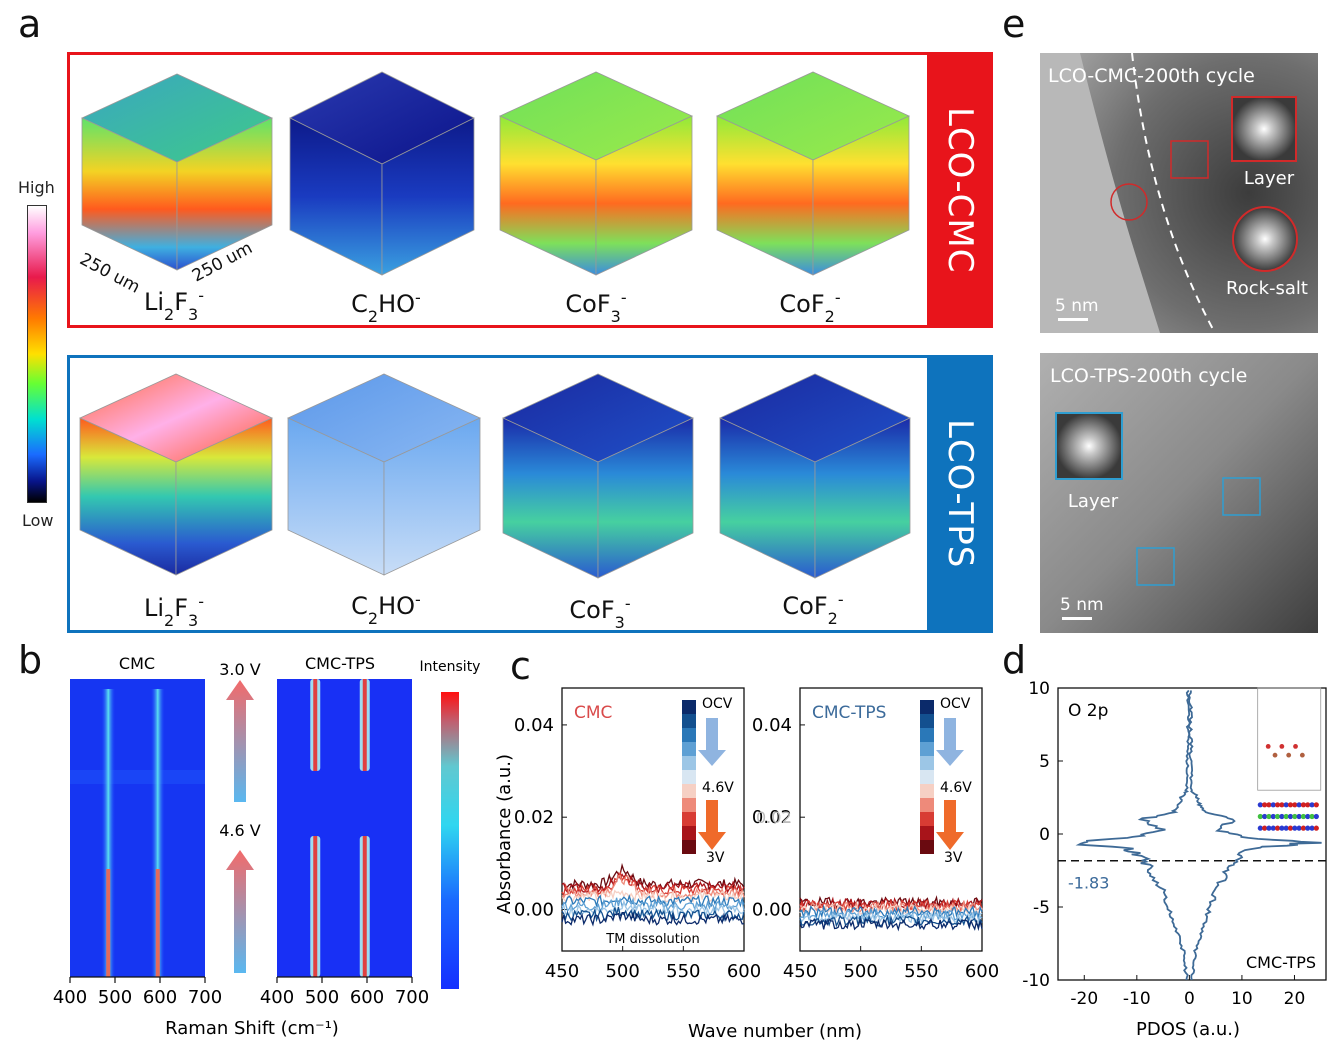 Image resolution: width=1335 pixels, height=1050 pixels. I want to click on tem-cmc-rocksalt-label: Rock-salt, so click(1267, 288).